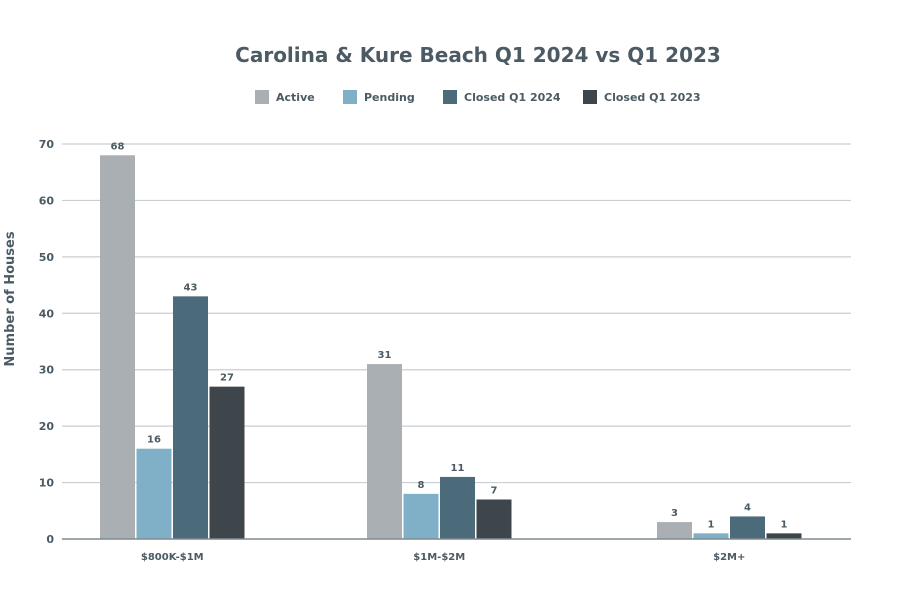 Image resolution: width=901 pixels, height=600 pixels. What do you see at coordinates (47, 144) in the screenshot?
I see `y-tick-label: 70` at bounding box center [47, 144].